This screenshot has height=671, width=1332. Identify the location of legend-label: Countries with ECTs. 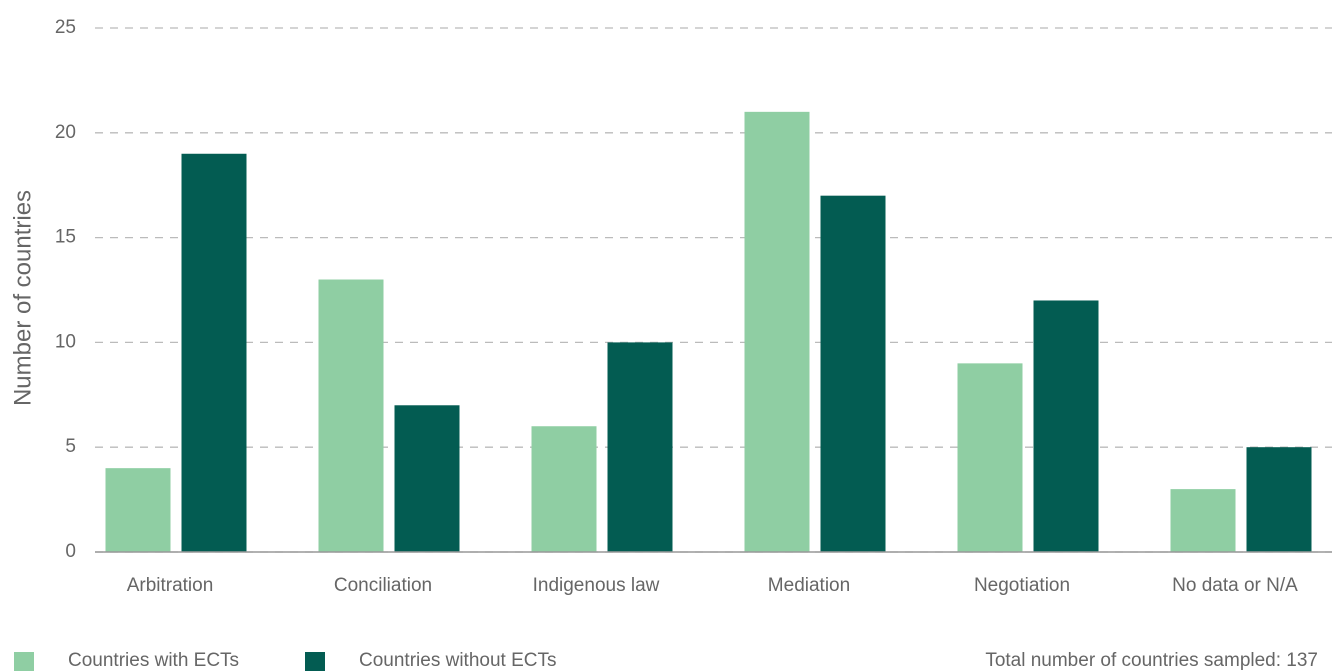
(153, 660).